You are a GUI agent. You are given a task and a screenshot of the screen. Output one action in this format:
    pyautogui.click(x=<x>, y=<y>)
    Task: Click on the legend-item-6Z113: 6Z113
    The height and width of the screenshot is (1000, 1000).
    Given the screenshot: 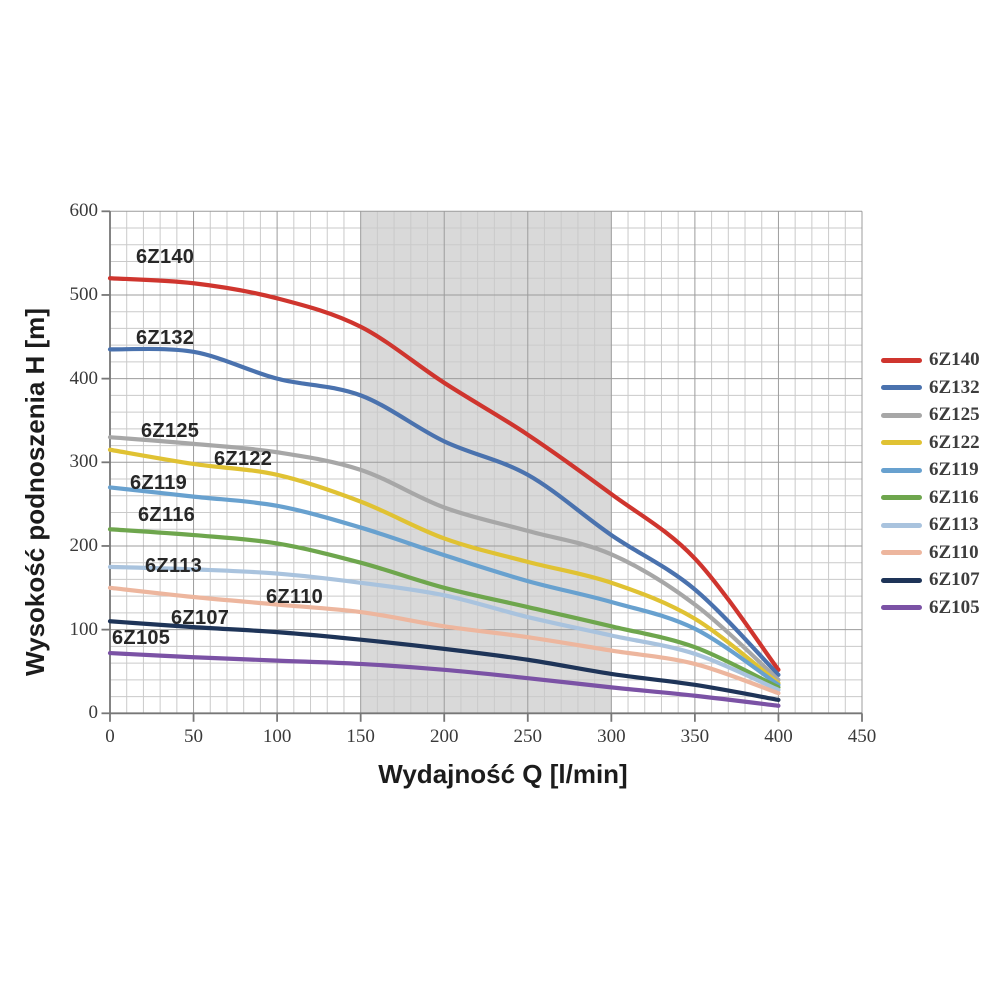 What is the action you would take?
    pyautogui.click(x=930, y=525)
    